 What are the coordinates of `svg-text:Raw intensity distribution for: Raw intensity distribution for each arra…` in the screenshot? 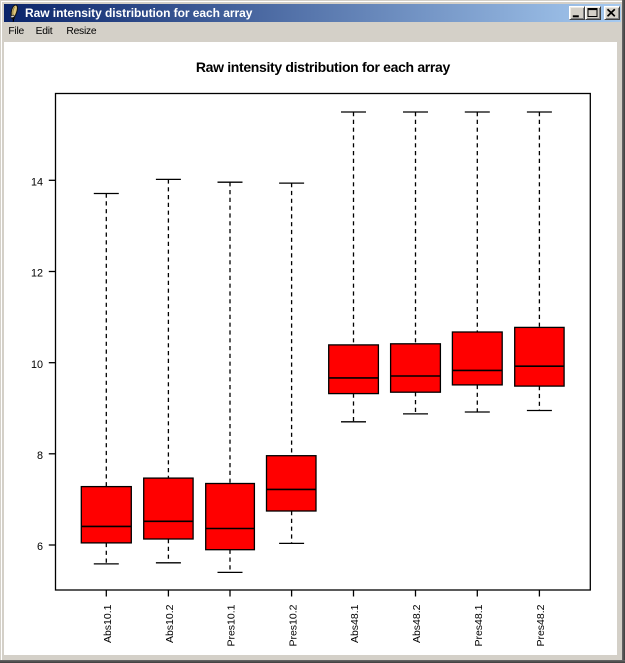 It's located at (323, 67).